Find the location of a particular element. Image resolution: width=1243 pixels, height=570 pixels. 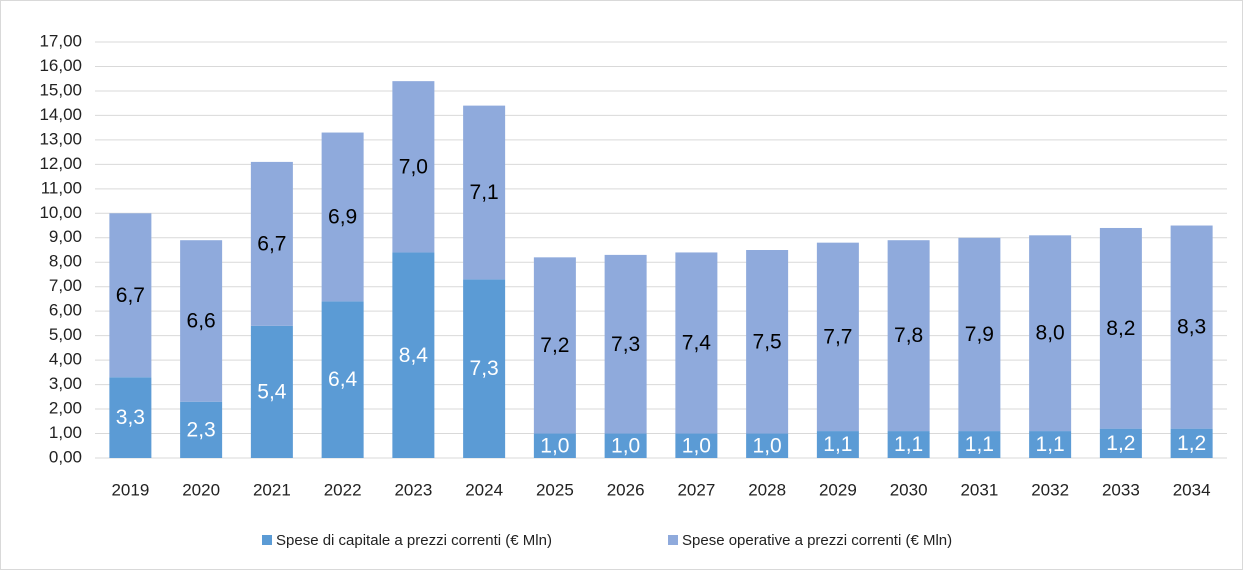

x-tick-label: 2027 is located at coordinates (696, 489).